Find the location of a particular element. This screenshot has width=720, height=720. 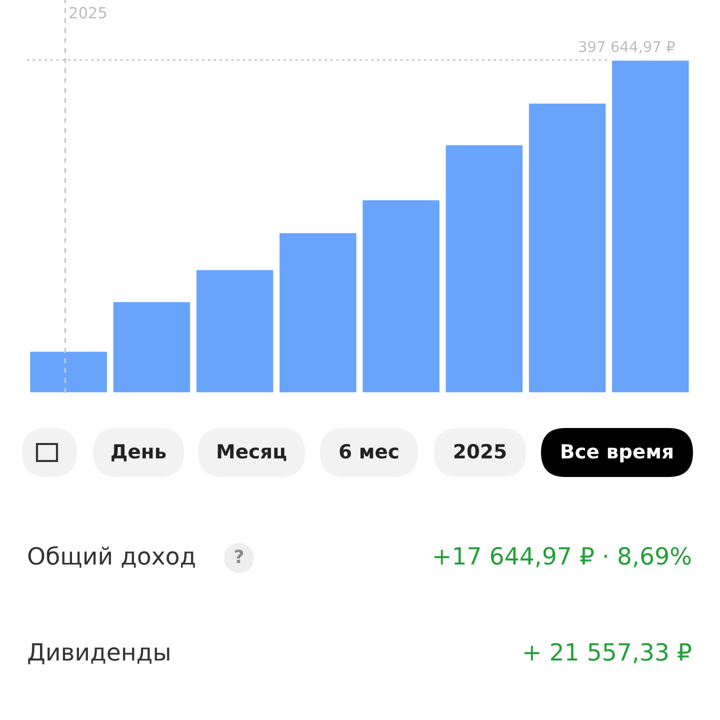

ref-line-label: 397 644,97 ₽ is located at coordinates (627, 47).